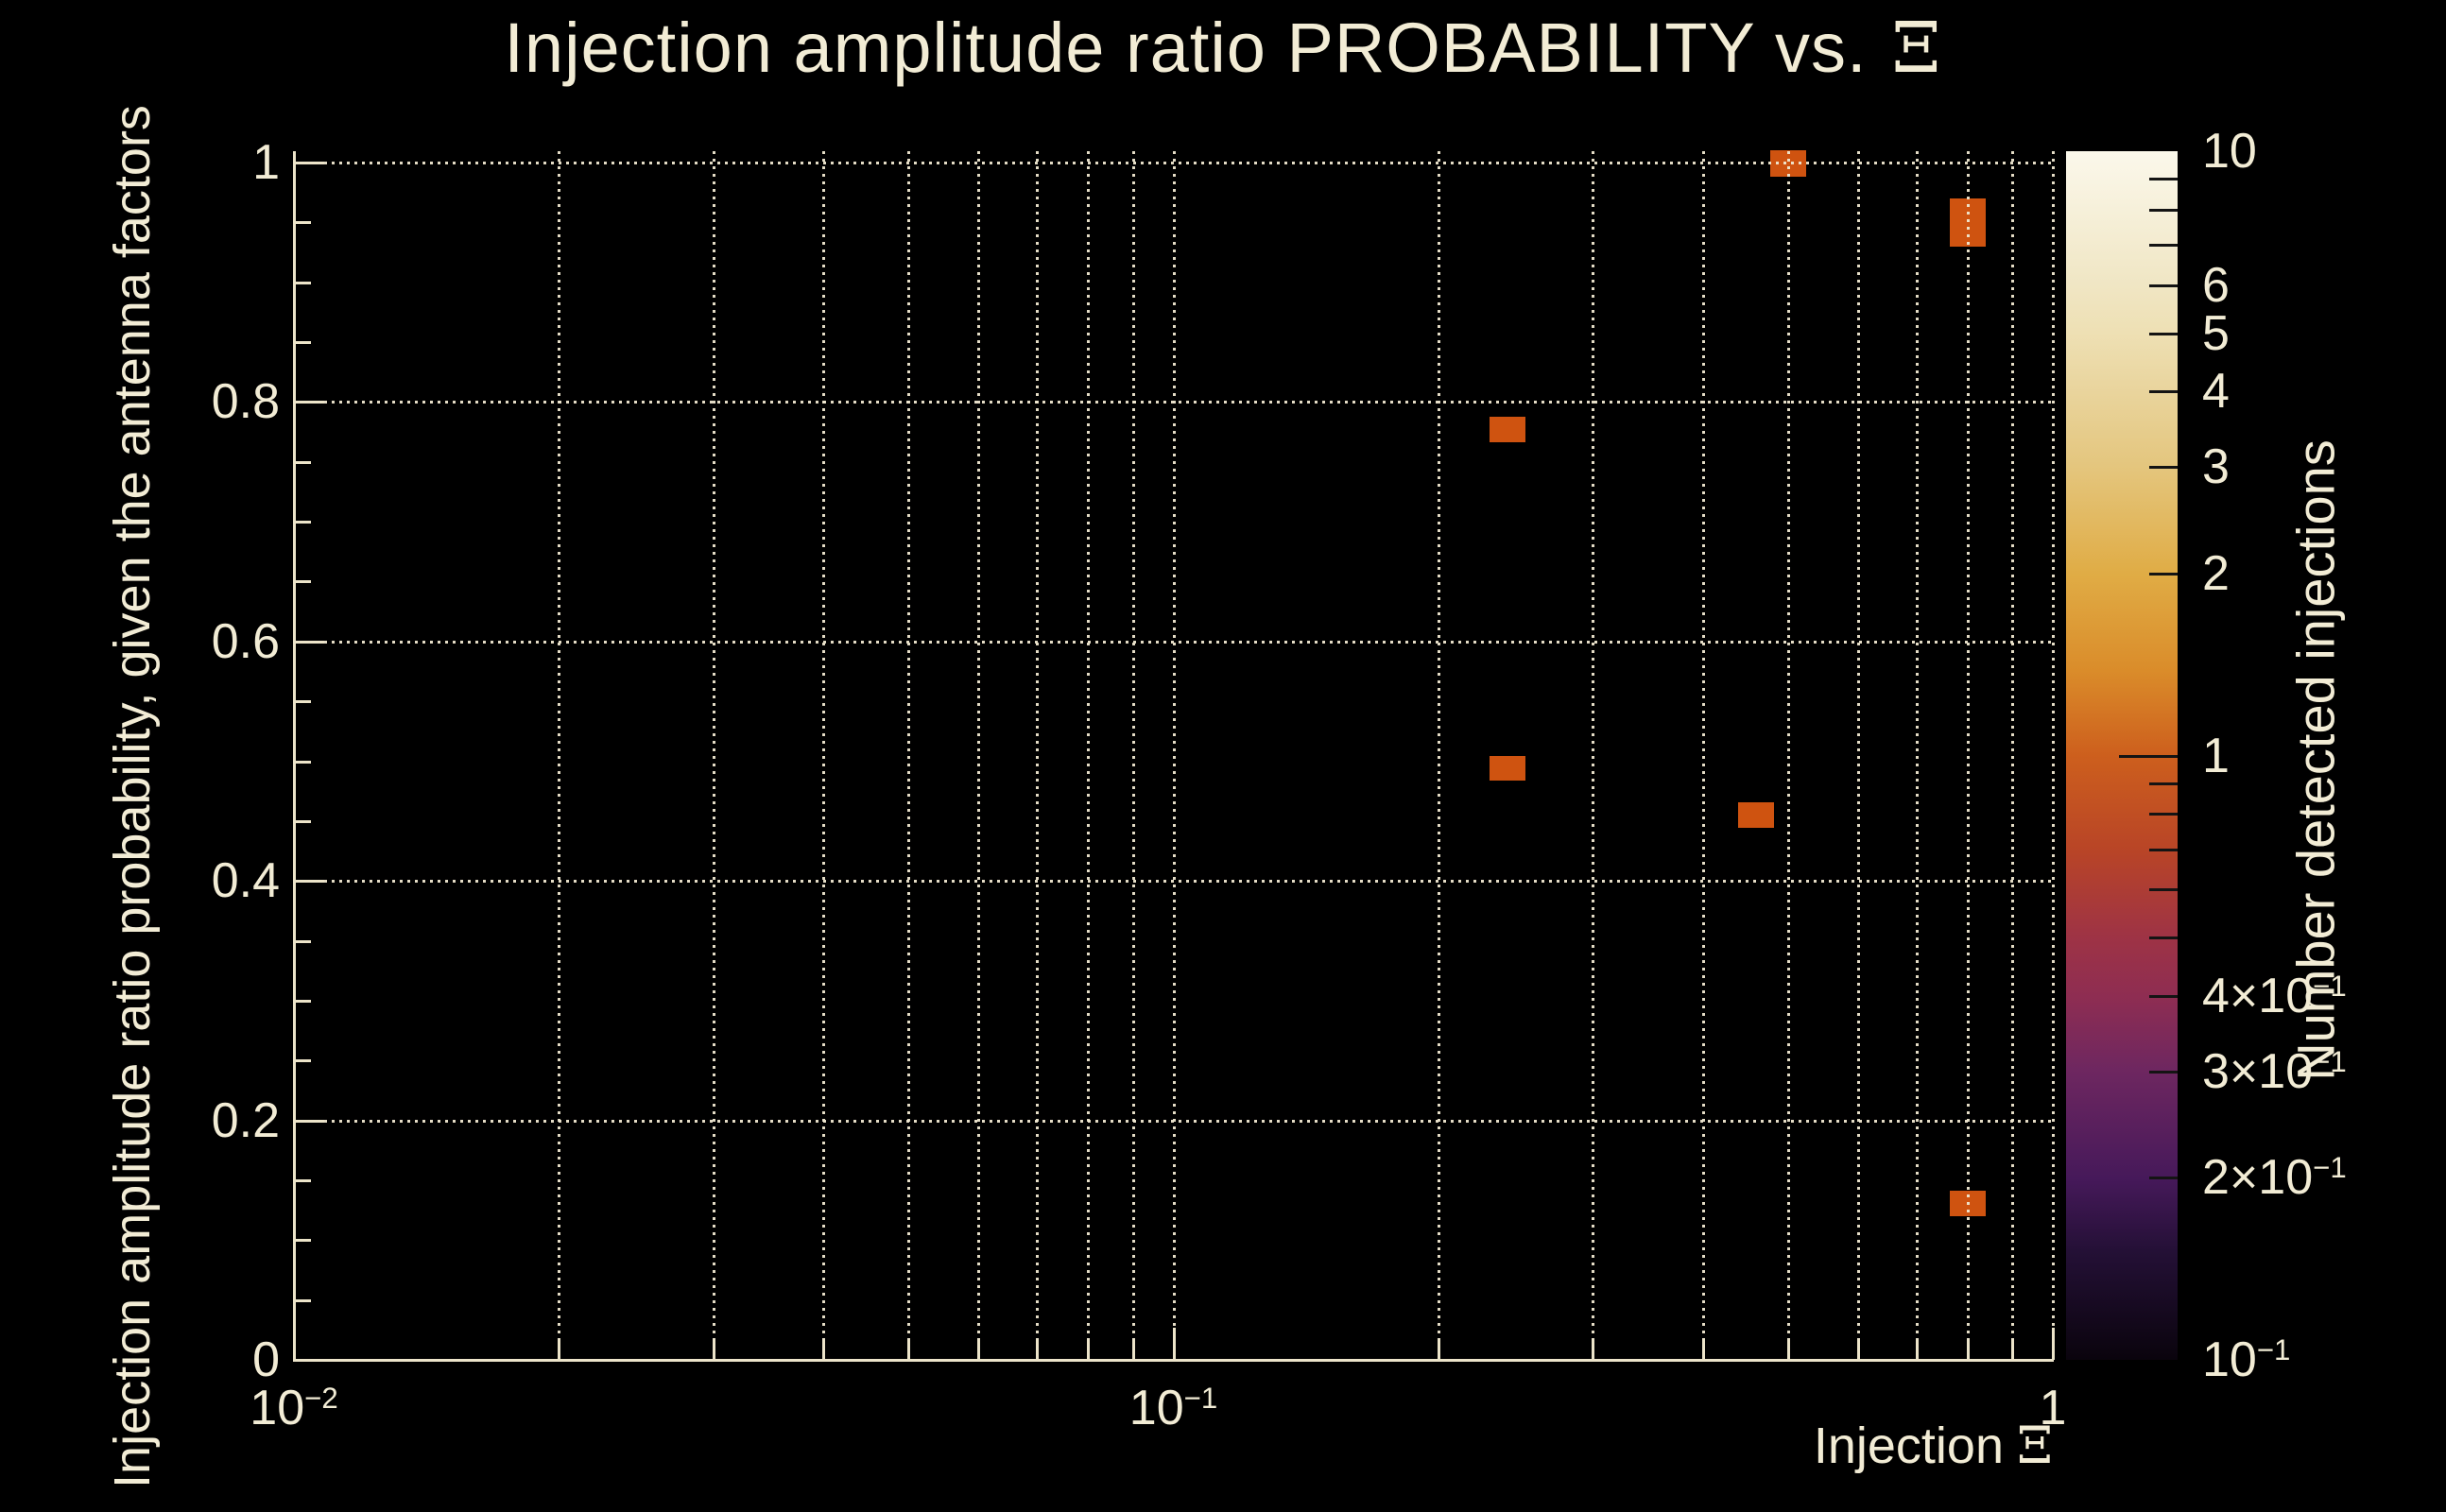 This screenshot has height=1512, width=2446. I want to click on y-axis-line, so click(294, 756).